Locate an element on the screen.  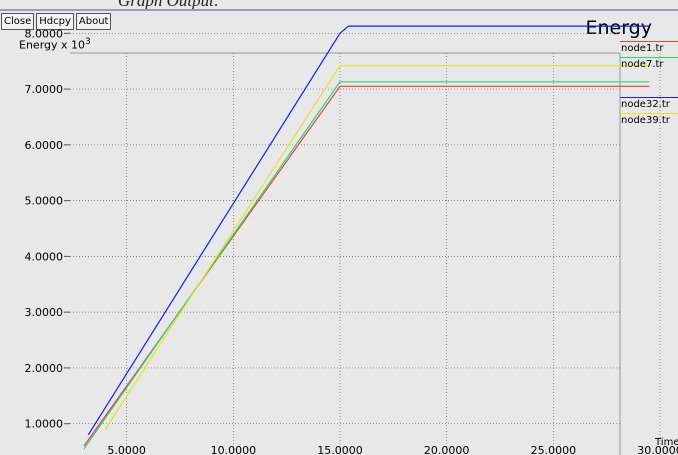
x-tick-label: 25.0000 is located at coordinates (554, 449).